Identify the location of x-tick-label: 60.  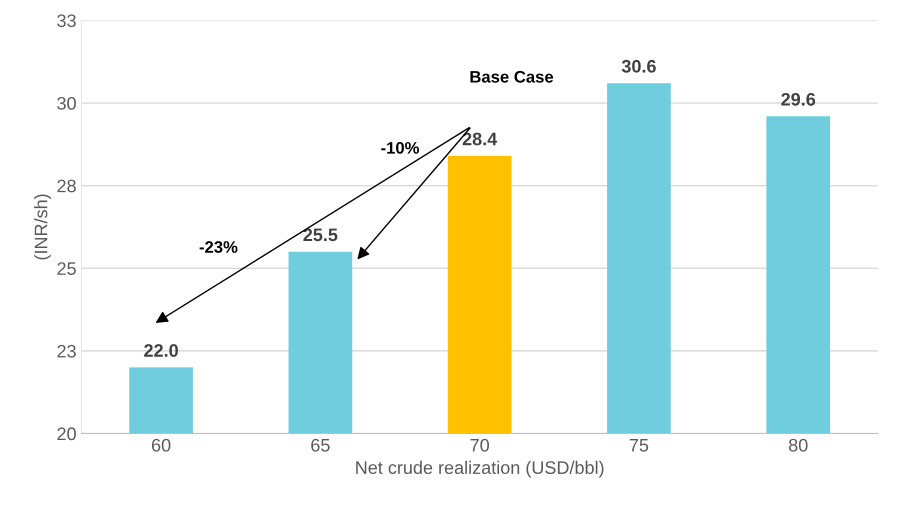
(161, 445).